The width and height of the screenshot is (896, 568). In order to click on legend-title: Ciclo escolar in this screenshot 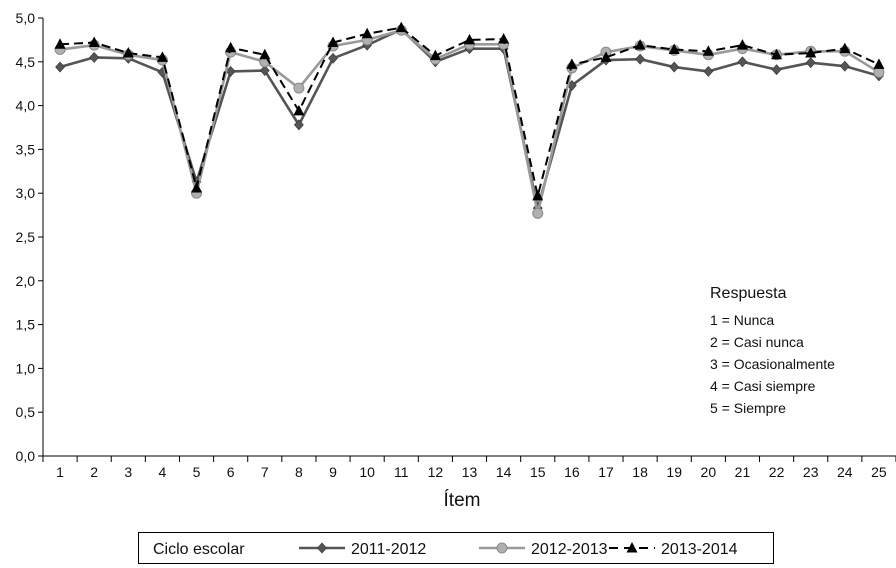, I will do `click(199, 549)`.